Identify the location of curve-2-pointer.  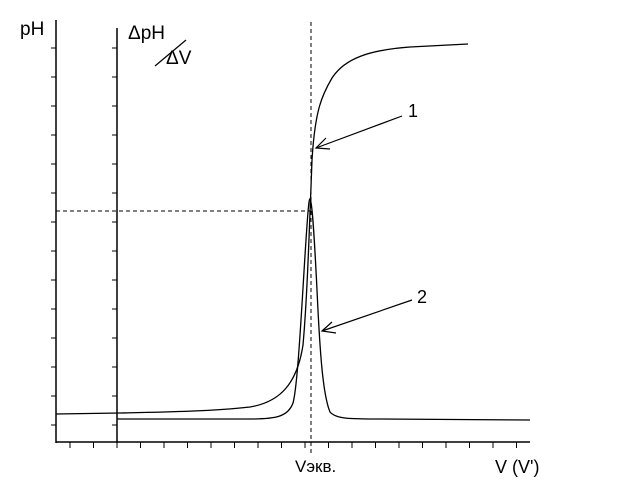
(366, 316).